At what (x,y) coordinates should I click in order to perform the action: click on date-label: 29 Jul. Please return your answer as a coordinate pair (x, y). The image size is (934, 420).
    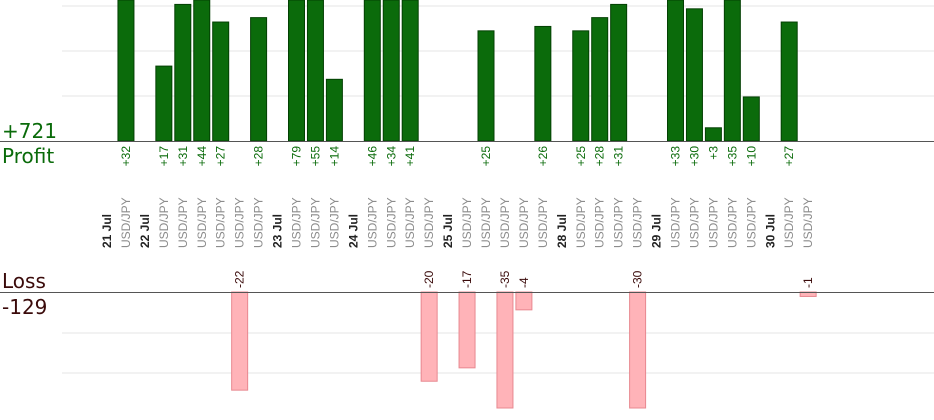
    Looking at the image, I should click on (657, 231).